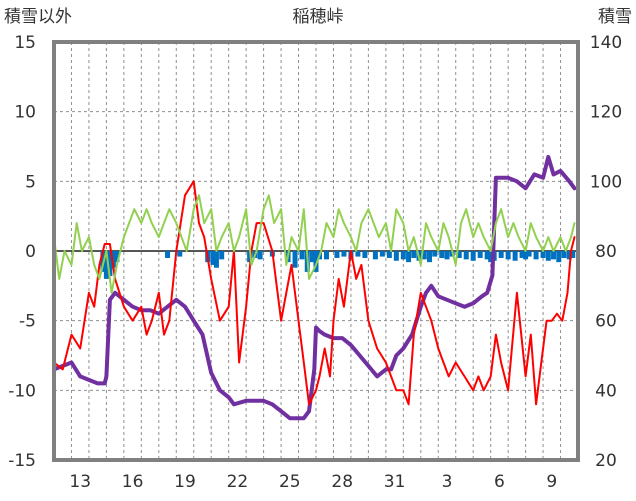 This screenshot has height=501, width=636. What do you see at coordinates (25, 113) in the screenshot?
I see `left-tick-label: 10` at bounding box center [25, 113].